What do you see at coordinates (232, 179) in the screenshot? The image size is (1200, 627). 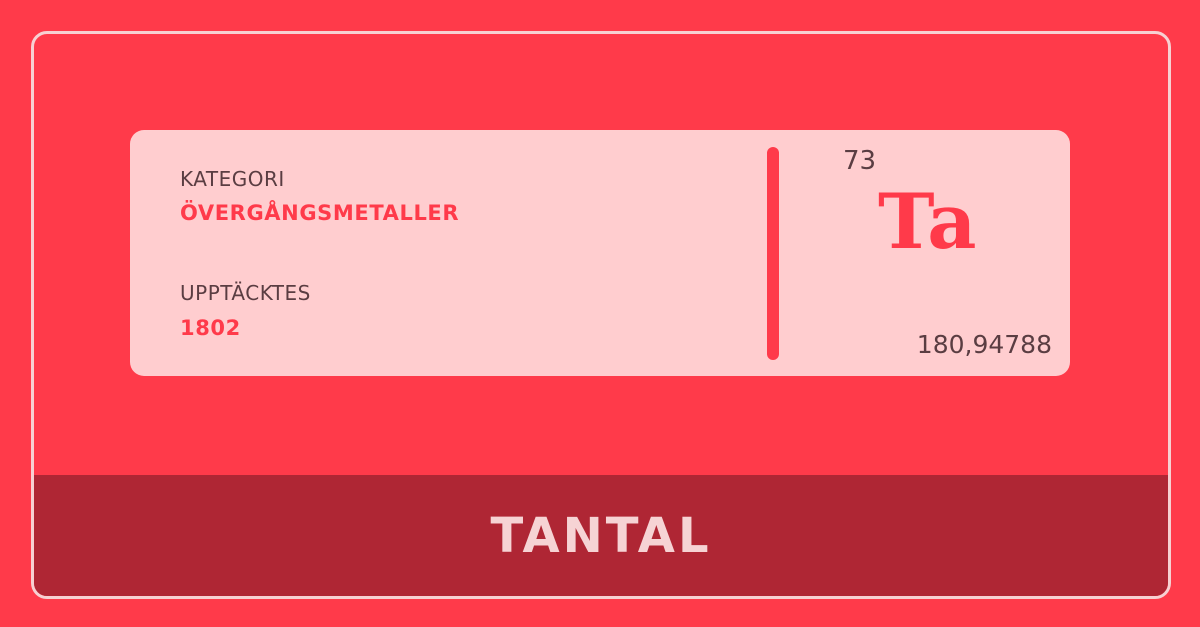 I see `category-label: KATEGORI` at bounding box center [232, 179].